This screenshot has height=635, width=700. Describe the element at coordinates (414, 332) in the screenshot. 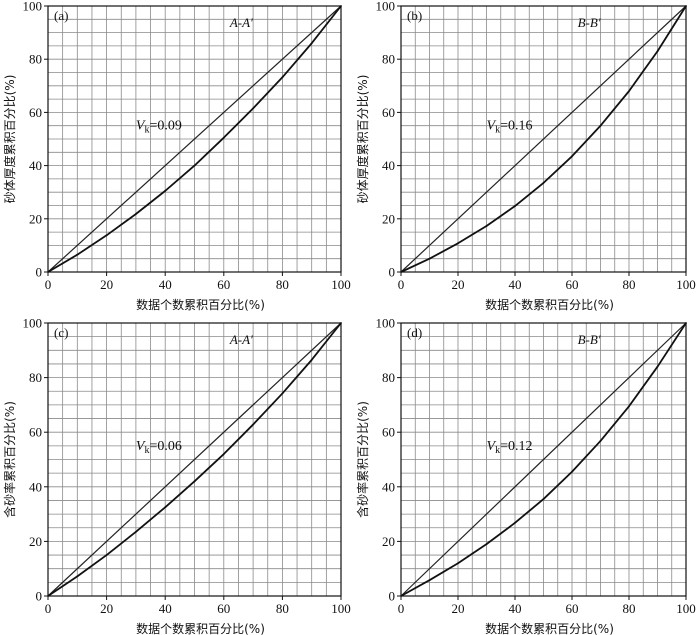

I see `panel-label: (d)` at that location.